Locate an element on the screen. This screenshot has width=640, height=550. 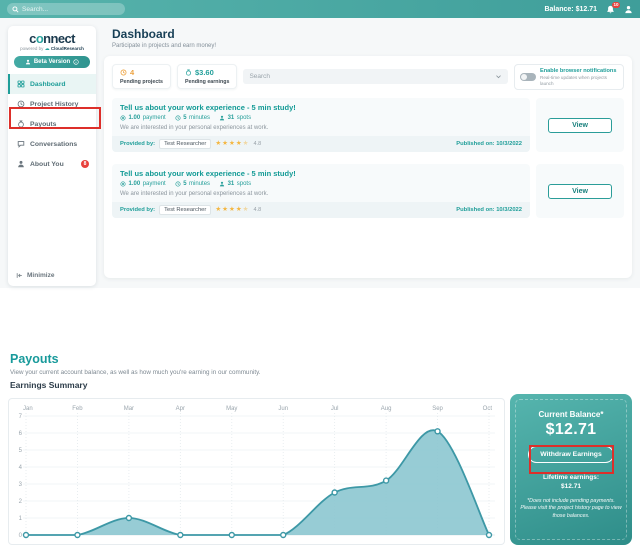
notification-badge: 10 is located at coordinates (615, 4).